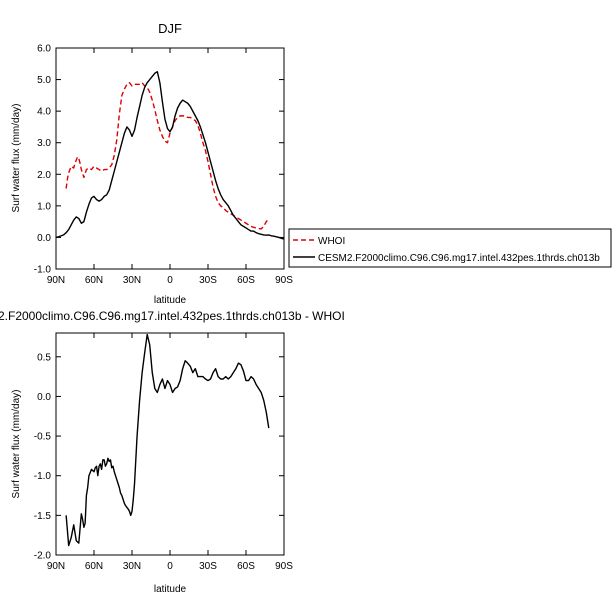  Describe the element at coordinates (43, 437) in the screenshot. I see `y-tick-label: -0.5` at that location.